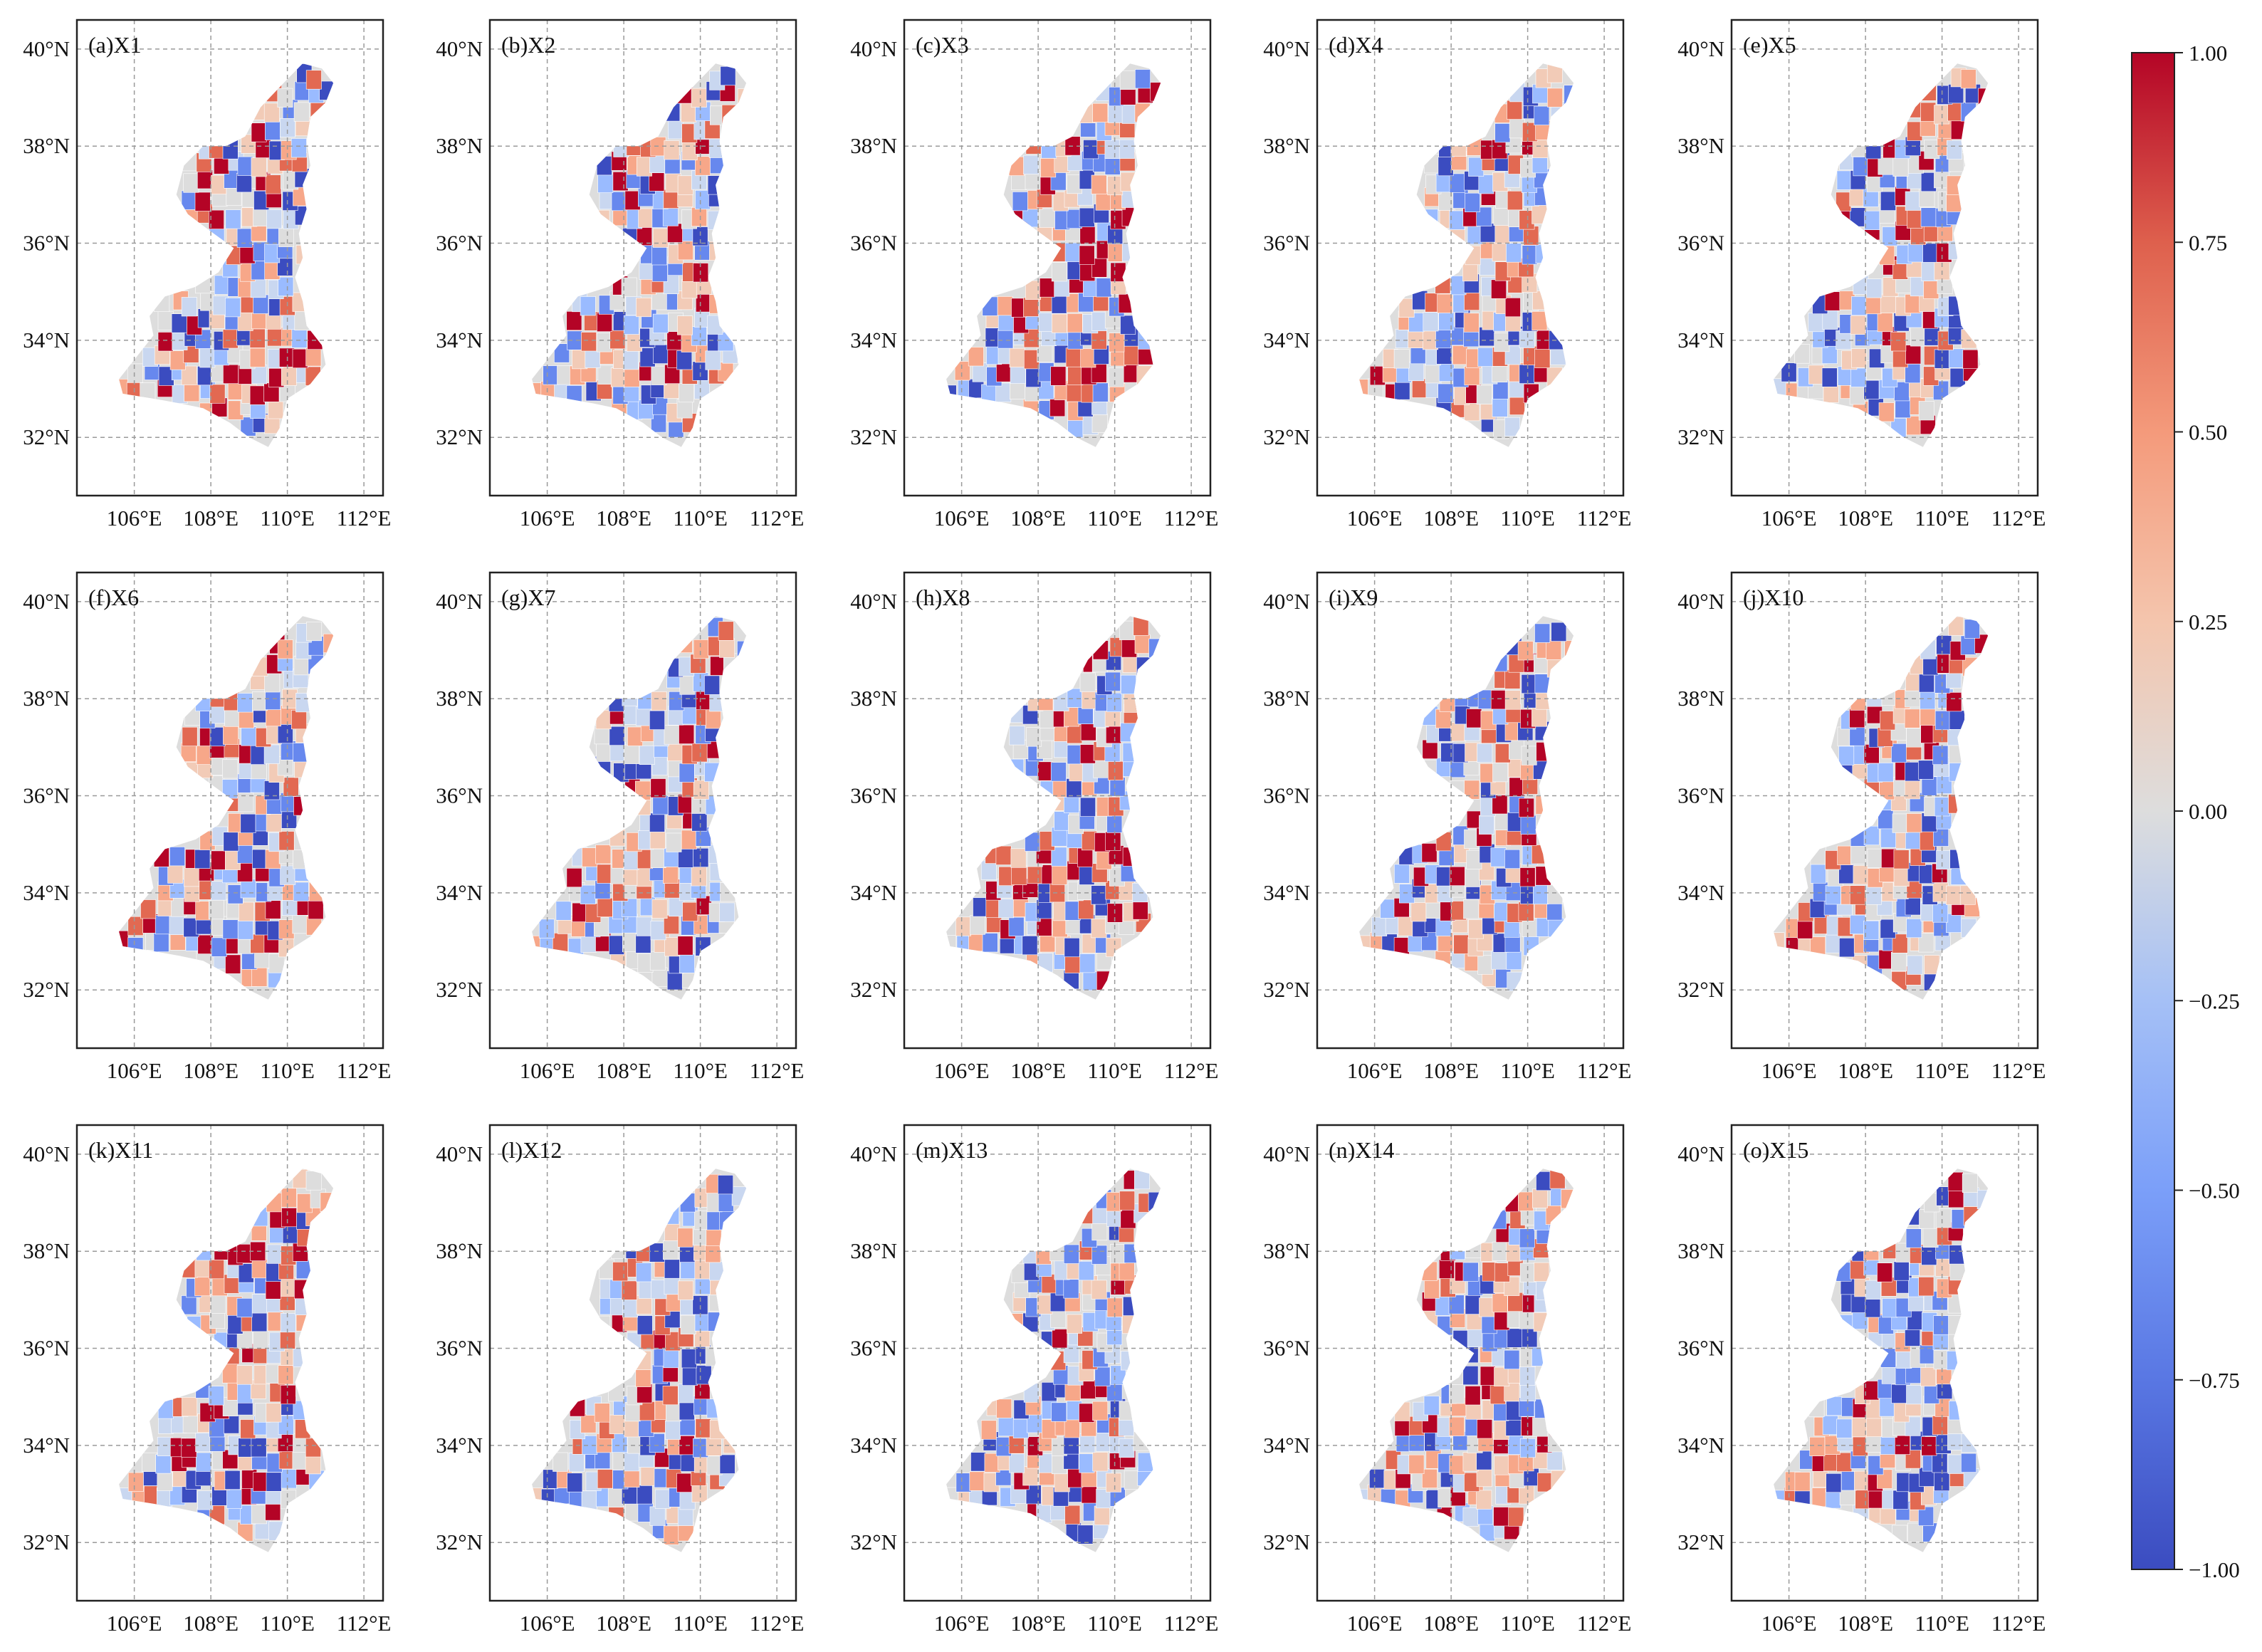 This screenshot has height=1652, width=2262. I want to click on panel-title: (o)X15, so click(1775, 1150).